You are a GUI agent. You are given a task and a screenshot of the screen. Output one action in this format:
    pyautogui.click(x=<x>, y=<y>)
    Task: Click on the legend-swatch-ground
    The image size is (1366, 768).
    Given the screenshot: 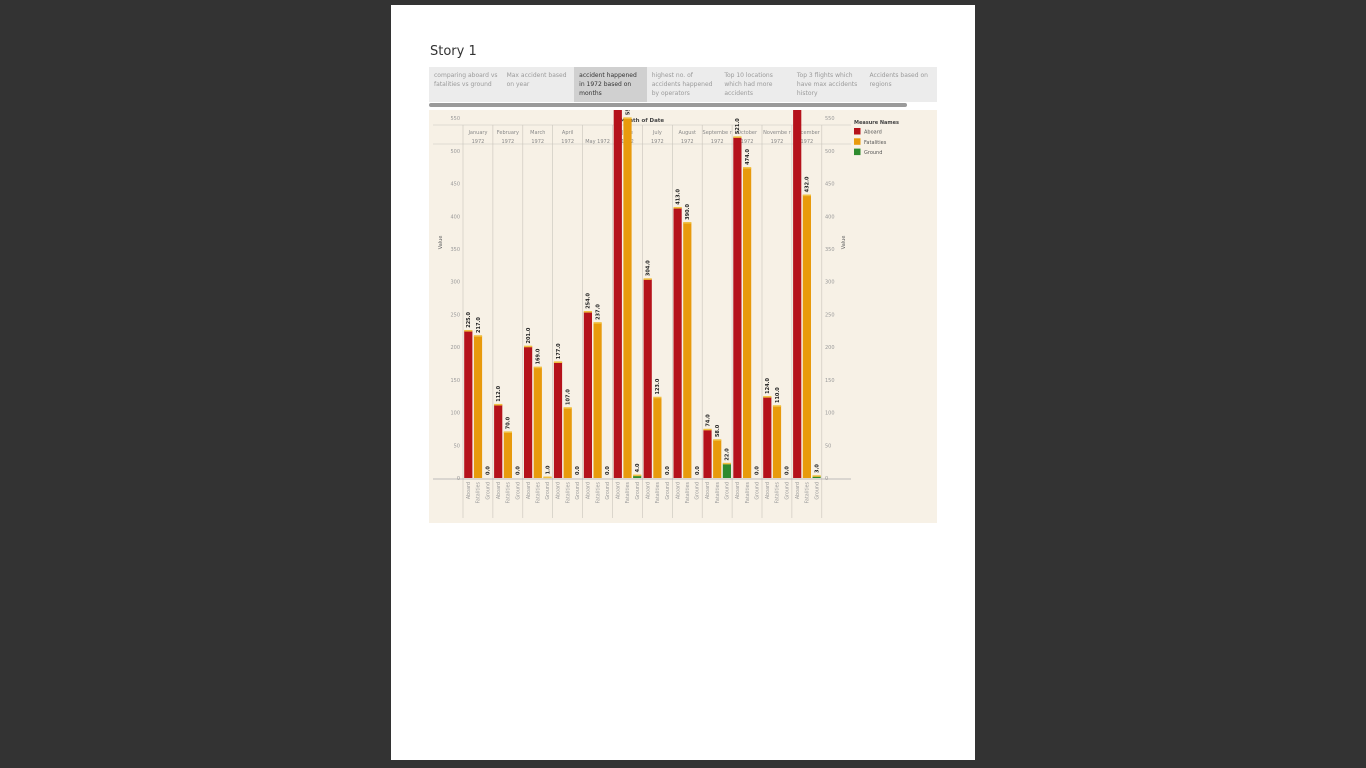 What is the action you would take?
    pyautogui.click(x=857, y=152)
    